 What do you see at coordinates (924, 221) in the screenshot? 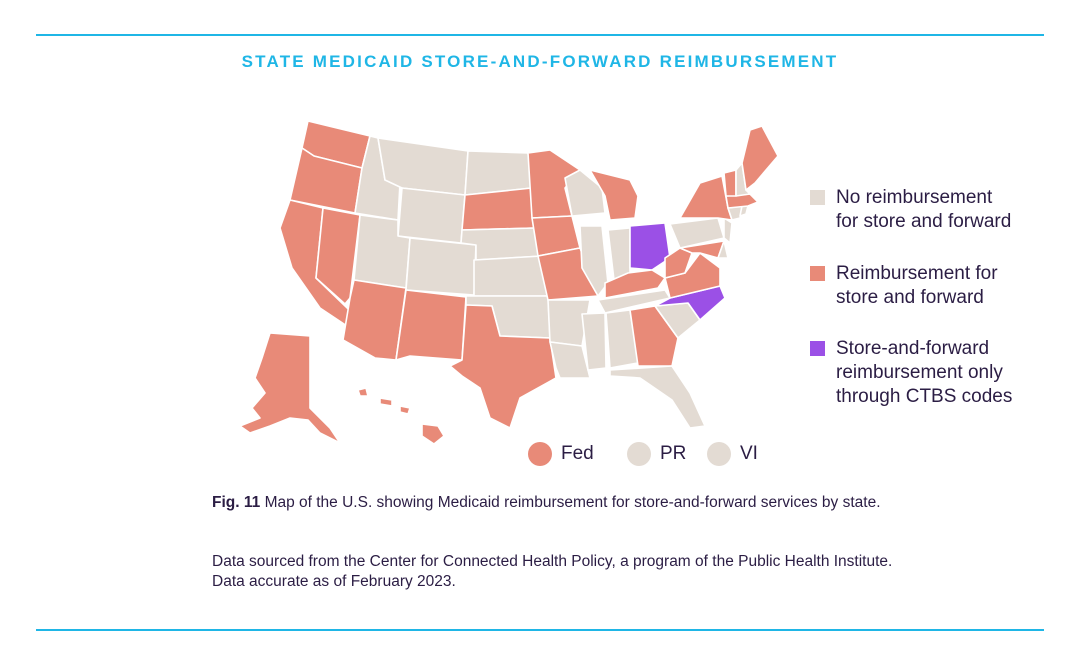
I see `legend-label-none-2: for store and forward` at bounding box center [924, 221].